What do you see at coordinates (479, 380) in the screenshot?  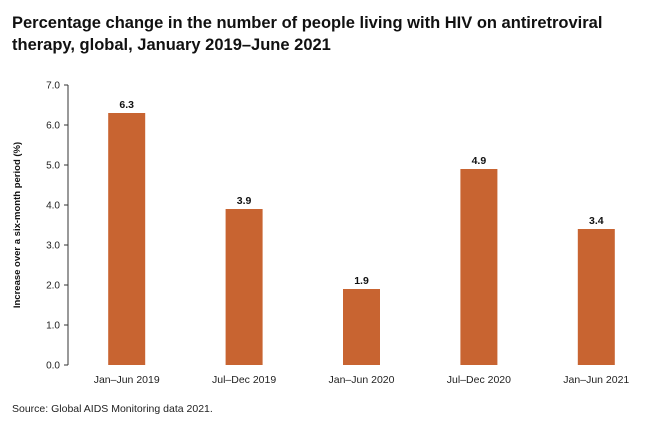 I see `x-tick-label: Jul–Dec 2020` at bounding box center [479, 380].